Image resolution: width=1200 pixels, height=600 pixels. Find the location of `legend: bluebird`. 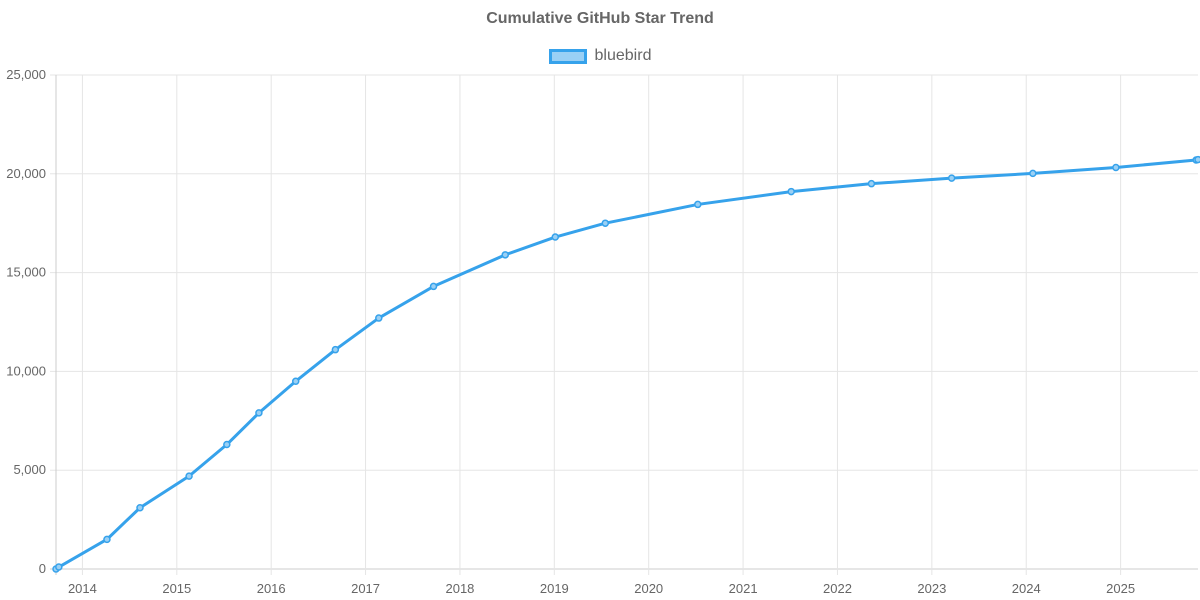

legend: bluebird is located at coordinates (600, 56).